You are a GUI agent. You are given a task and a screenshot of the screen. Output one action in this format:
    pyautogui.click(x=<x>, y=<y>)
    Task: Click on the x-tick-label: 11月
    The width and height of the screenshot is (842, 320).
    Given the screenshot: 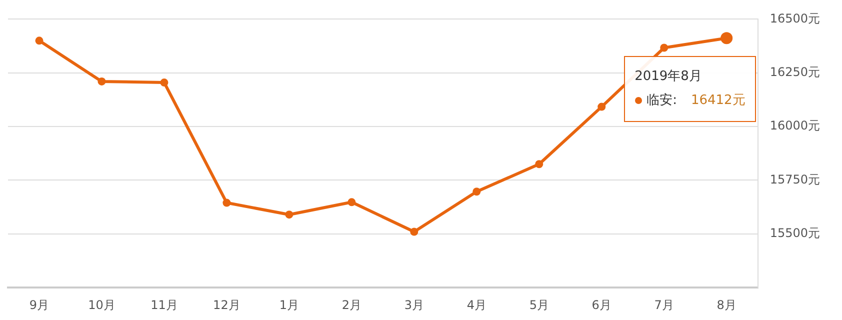 What is the action you would take?
    pyautogui.click(x=164, y=305)
    